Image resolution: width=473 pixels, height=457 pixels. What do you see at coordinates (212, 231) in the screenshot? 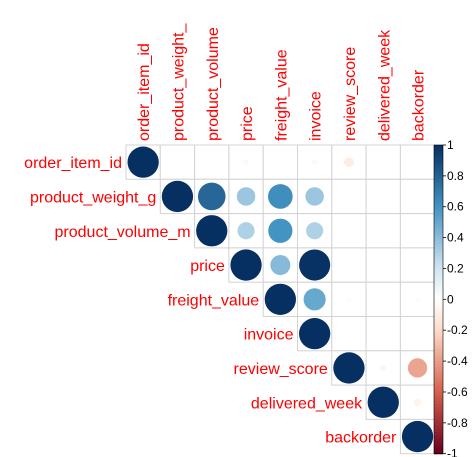
I see `corr-circle-product_volume_m-product_volume_m` at bounding box center [212, 231].